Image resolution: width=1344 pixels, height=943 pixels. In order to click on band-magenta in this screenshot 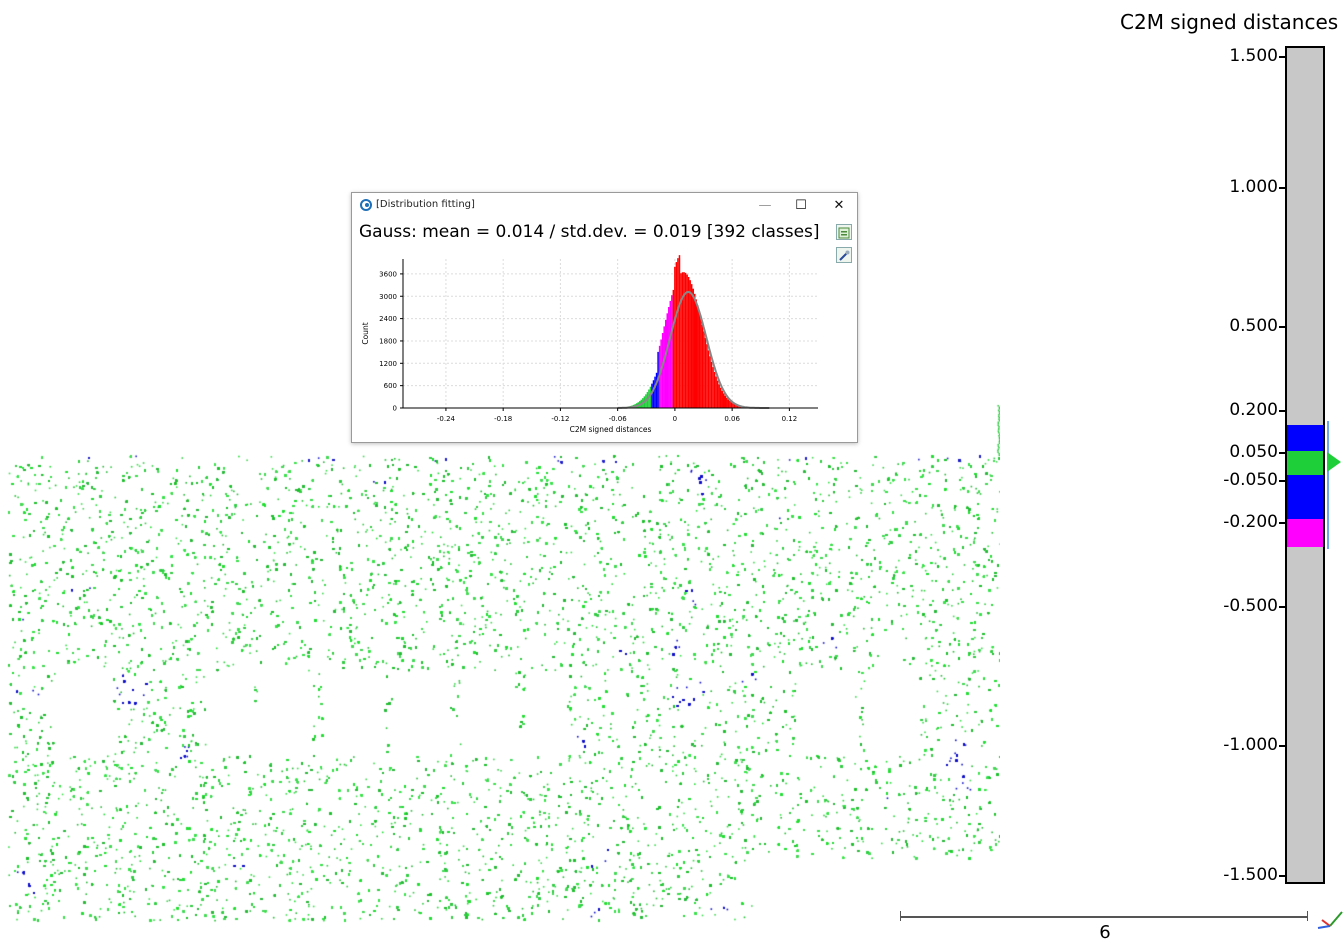, I will do `click(1305, 533)`.